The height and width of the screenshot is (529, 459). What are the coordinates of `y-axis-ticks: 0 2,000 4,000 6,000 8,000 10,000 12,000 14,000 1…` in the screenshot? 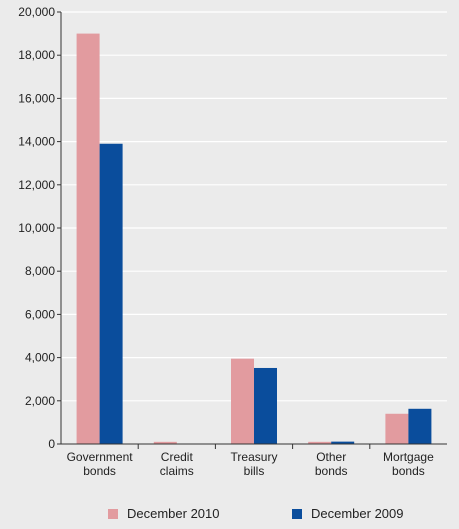 It's located at (39, 228).